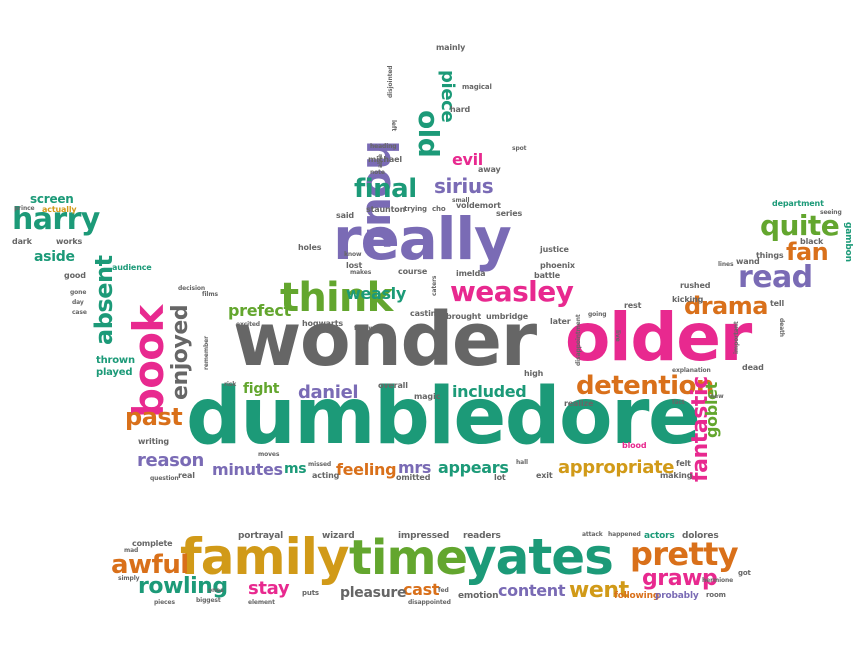 Image resolution: width=864 pixels, height=648 pixels. What do you see at coordinates (380, 161) in the screenshot?
I see `word-able: able` at bounding box center [380, 161].